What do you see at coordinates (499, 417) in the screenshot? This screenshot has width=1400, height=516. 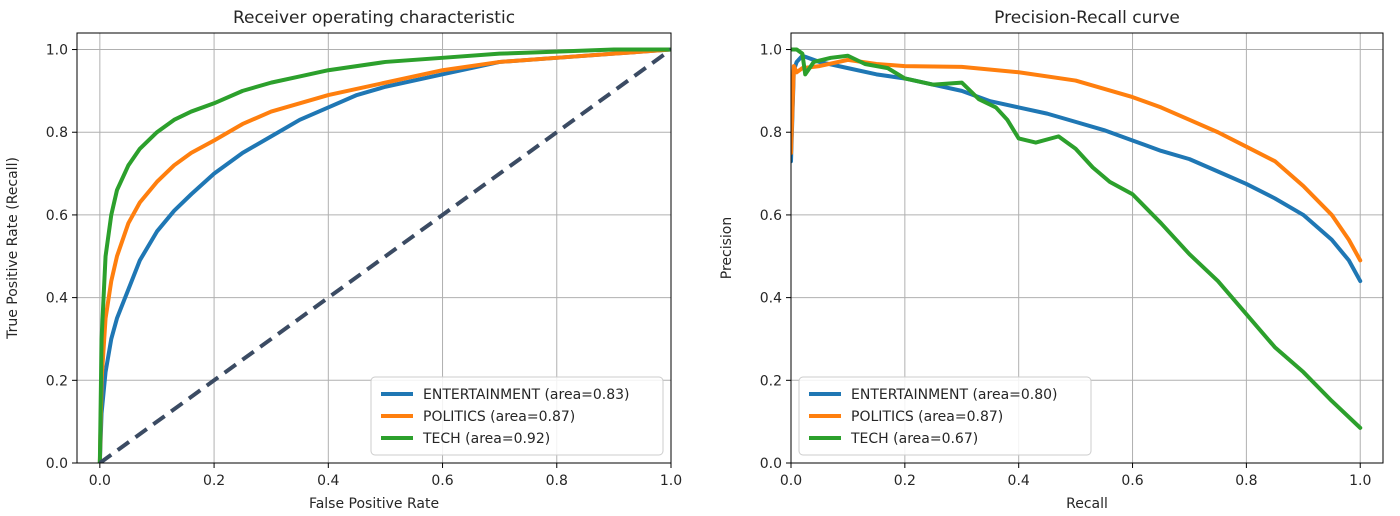 I see `roc-legend-label-politics: POLITICS (area=0.87)` at bounding box center [499, 417].